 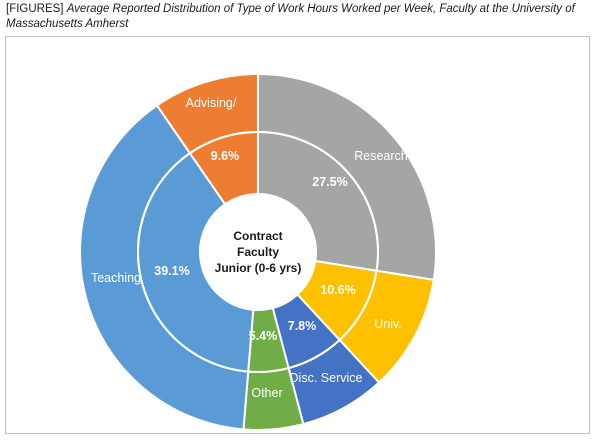 I want to click on percent-label-research: 27.5%, so click(x=329, y=182).